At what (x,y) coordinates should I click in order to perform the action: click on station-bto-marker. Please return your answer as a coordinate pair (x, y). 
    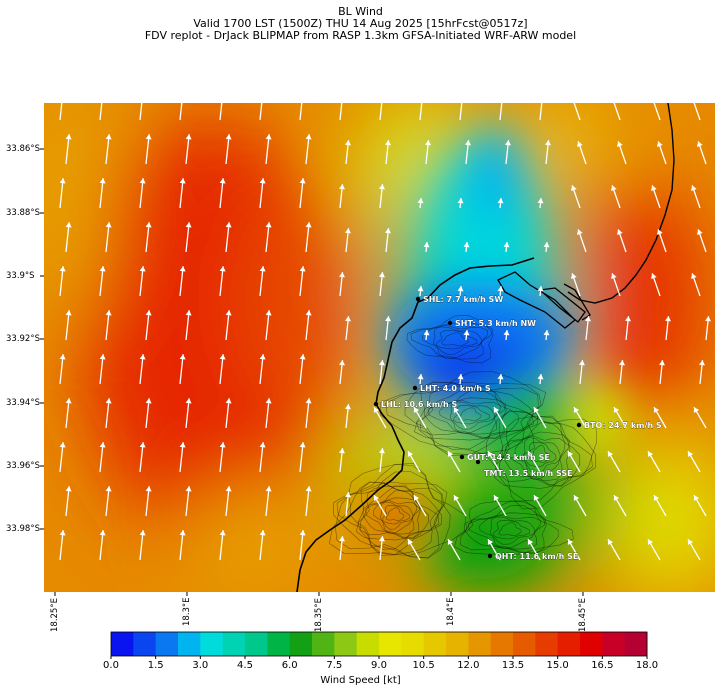
    Looking at the image, I should click on (579, 425).